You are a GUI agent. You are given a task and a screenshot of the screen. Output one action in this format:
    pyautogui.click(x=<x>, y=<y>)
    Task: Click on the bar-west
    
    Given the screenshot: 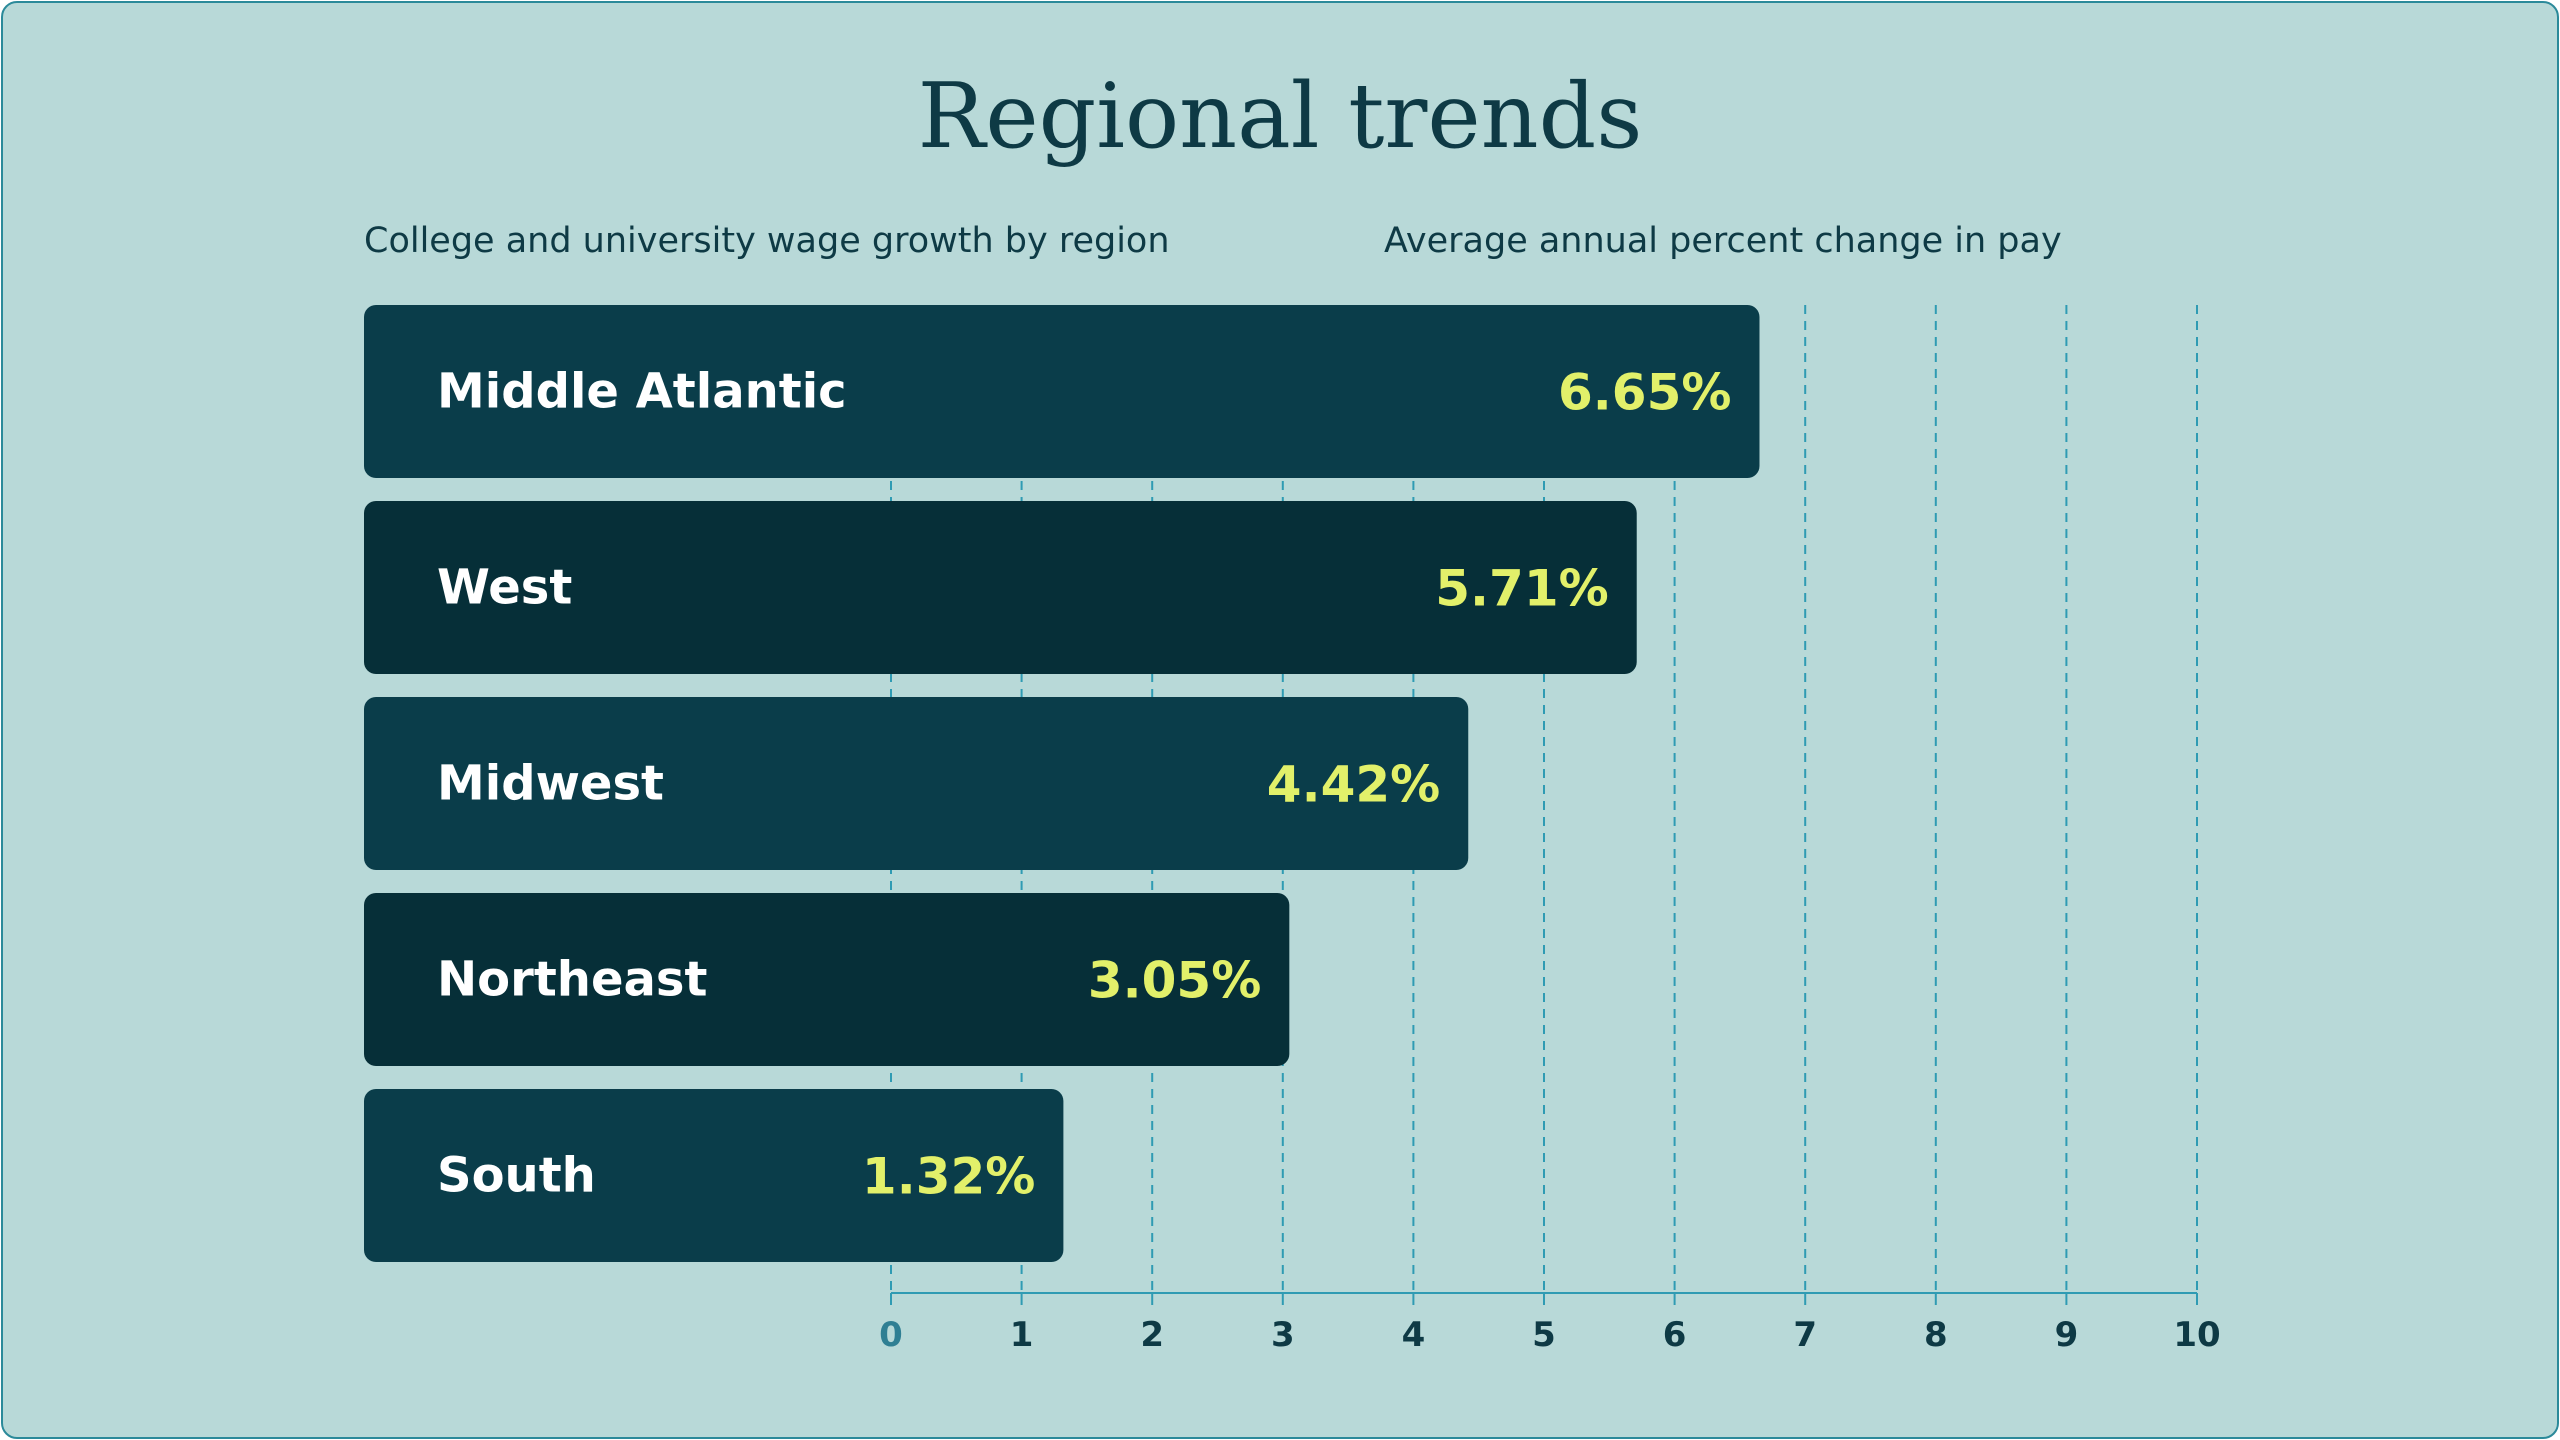 What is the action you would take?
    pyautogui.click(x=1000, y=587)
    